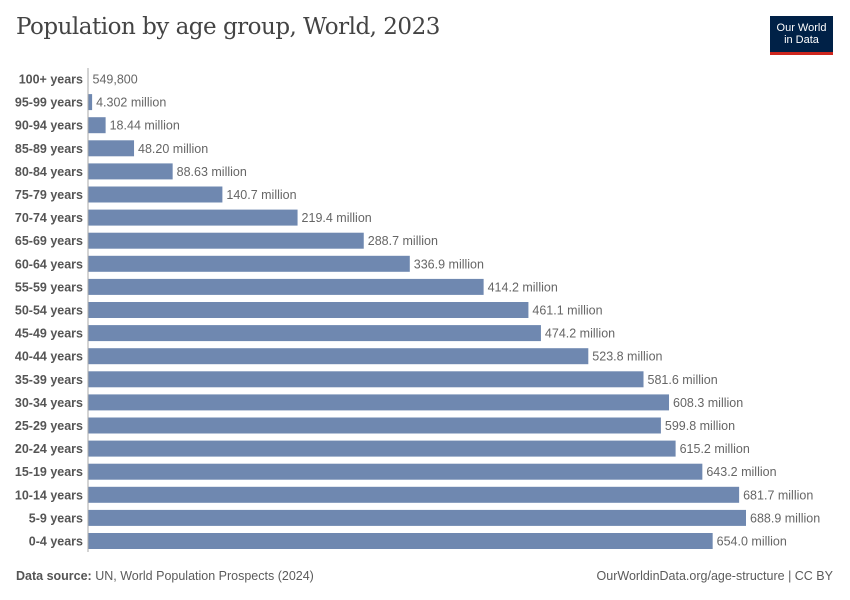 Image resolution: width=850 pixels, height=600 pixels. I want to click on category-label: 30-34 years, so click(49, 403).